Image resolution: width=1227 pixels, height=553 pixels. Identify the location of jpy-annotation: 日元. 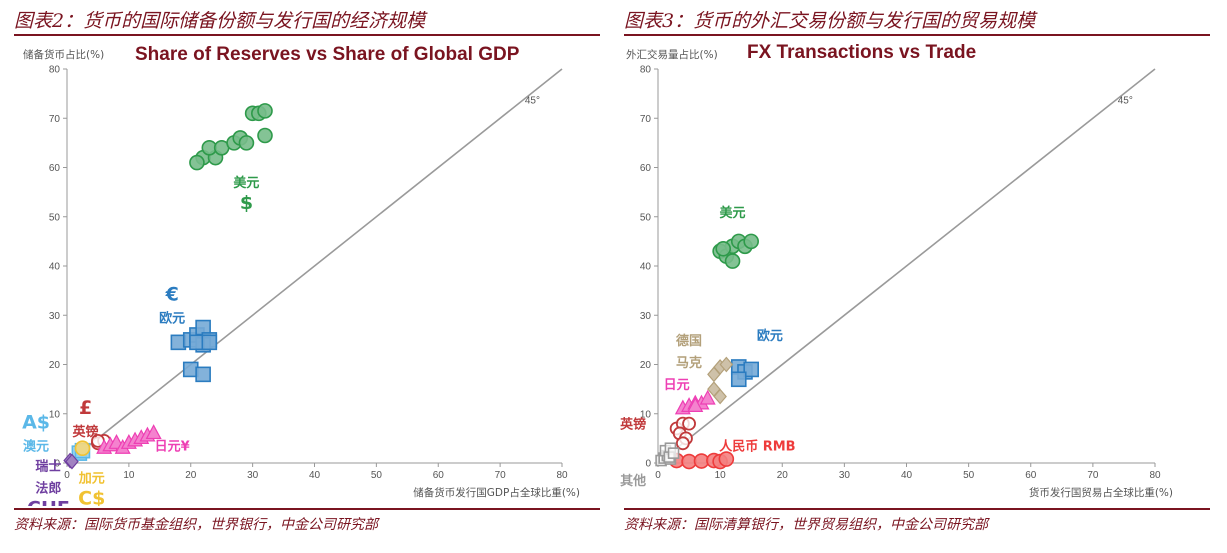
(677, 385).